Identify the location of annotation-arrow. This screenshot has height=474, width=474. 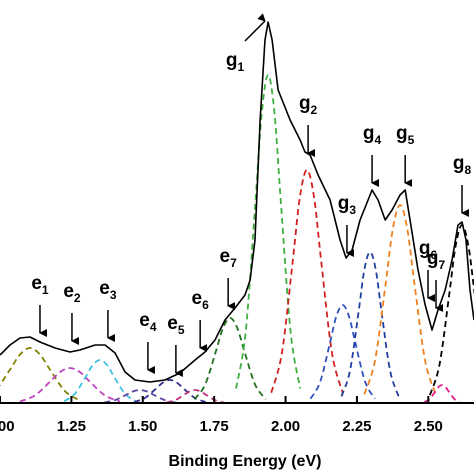
(255, 27).